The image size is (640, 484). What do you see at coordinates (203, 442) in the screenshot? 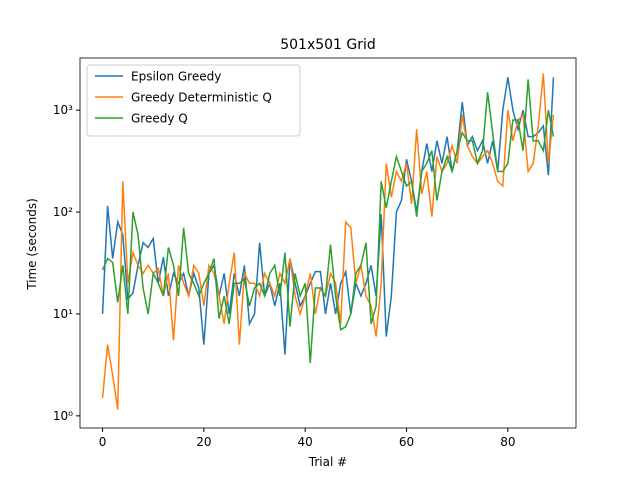
I see `x-tick-label: 20` at bounding box center [203, 442].